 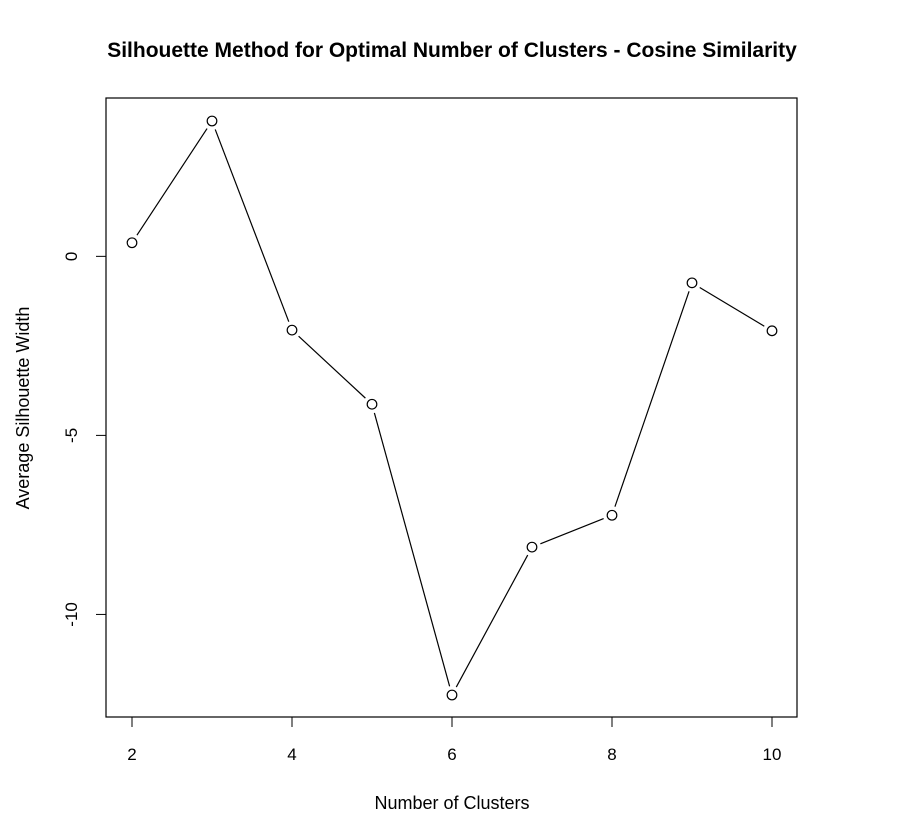 I want to click on y-tick-label: -10, so click(x=71, y=614).